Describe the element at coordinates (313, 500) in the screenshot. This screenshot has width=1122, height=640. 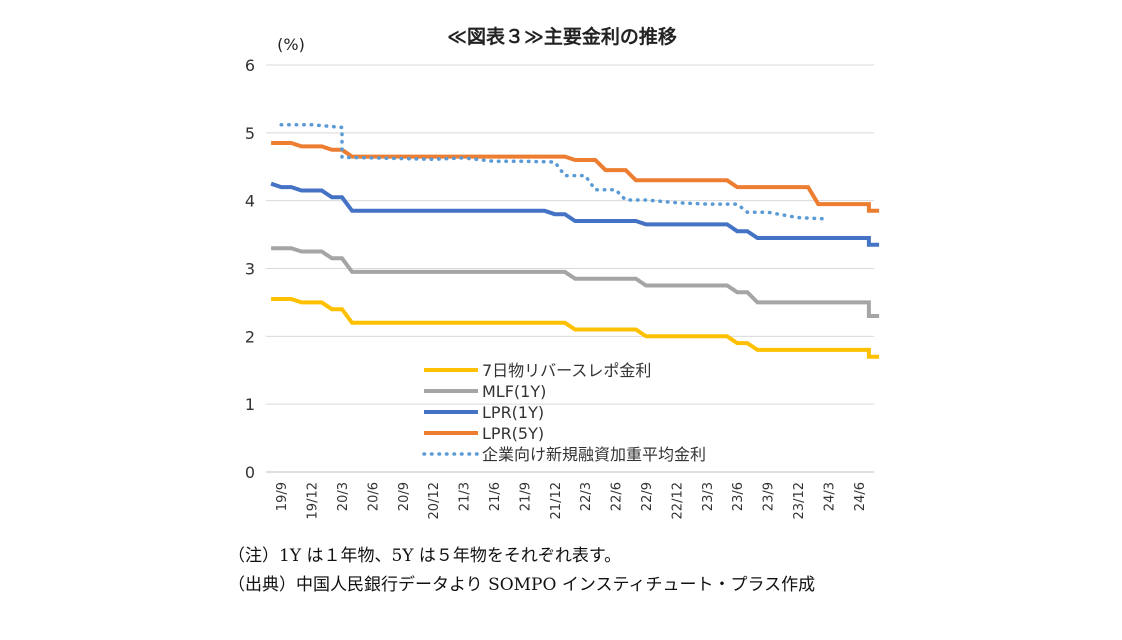
I see `x-tick-label: 19/12` at that location.